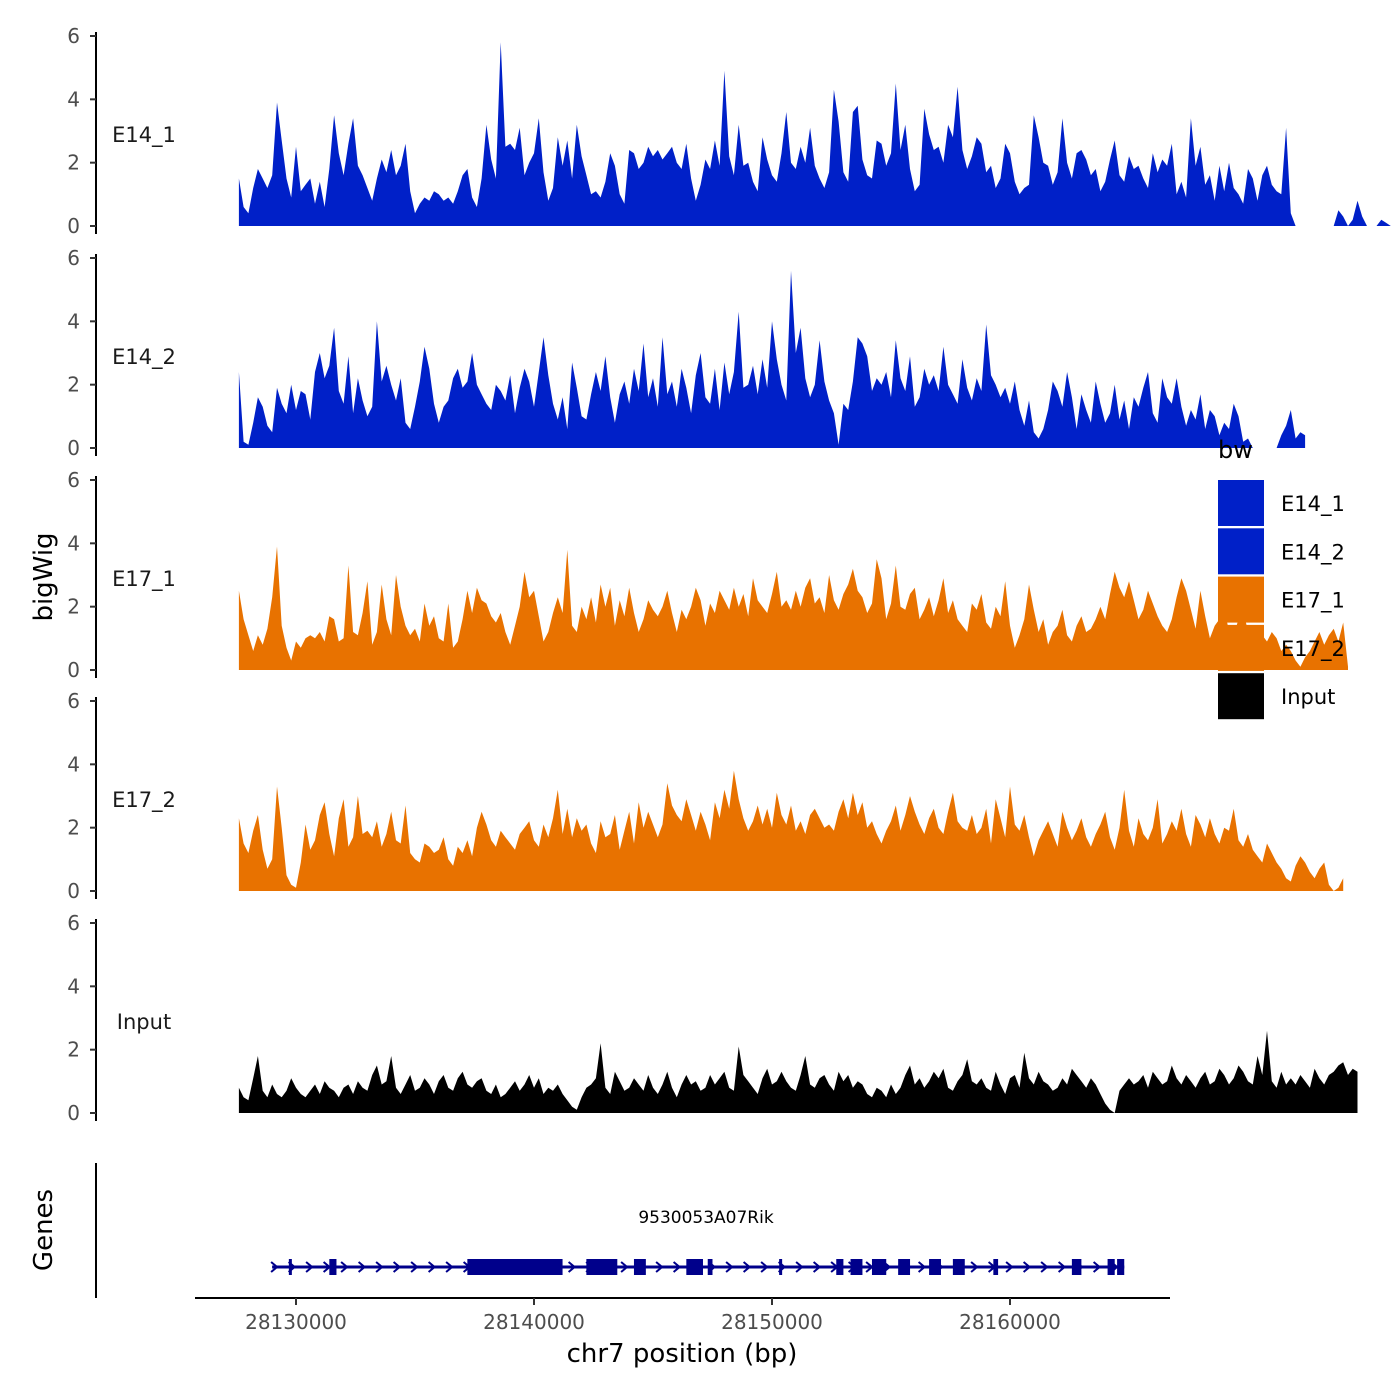 Image resolution: width=1400 pixels, height=1400 pixels. Describe the element at coordinates (144, 1022) in the screenshot. I see `track-label: Input` at that location.